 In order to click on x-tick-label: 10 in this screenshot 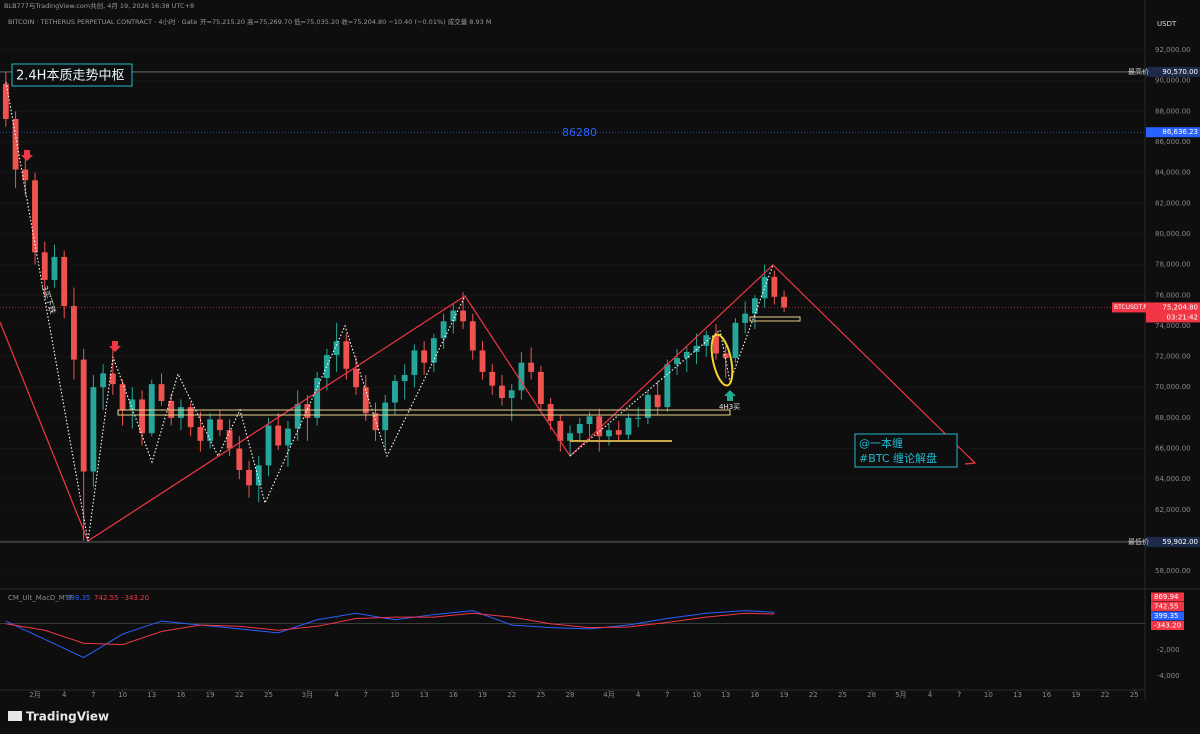, I will do `click(395, 695)`.